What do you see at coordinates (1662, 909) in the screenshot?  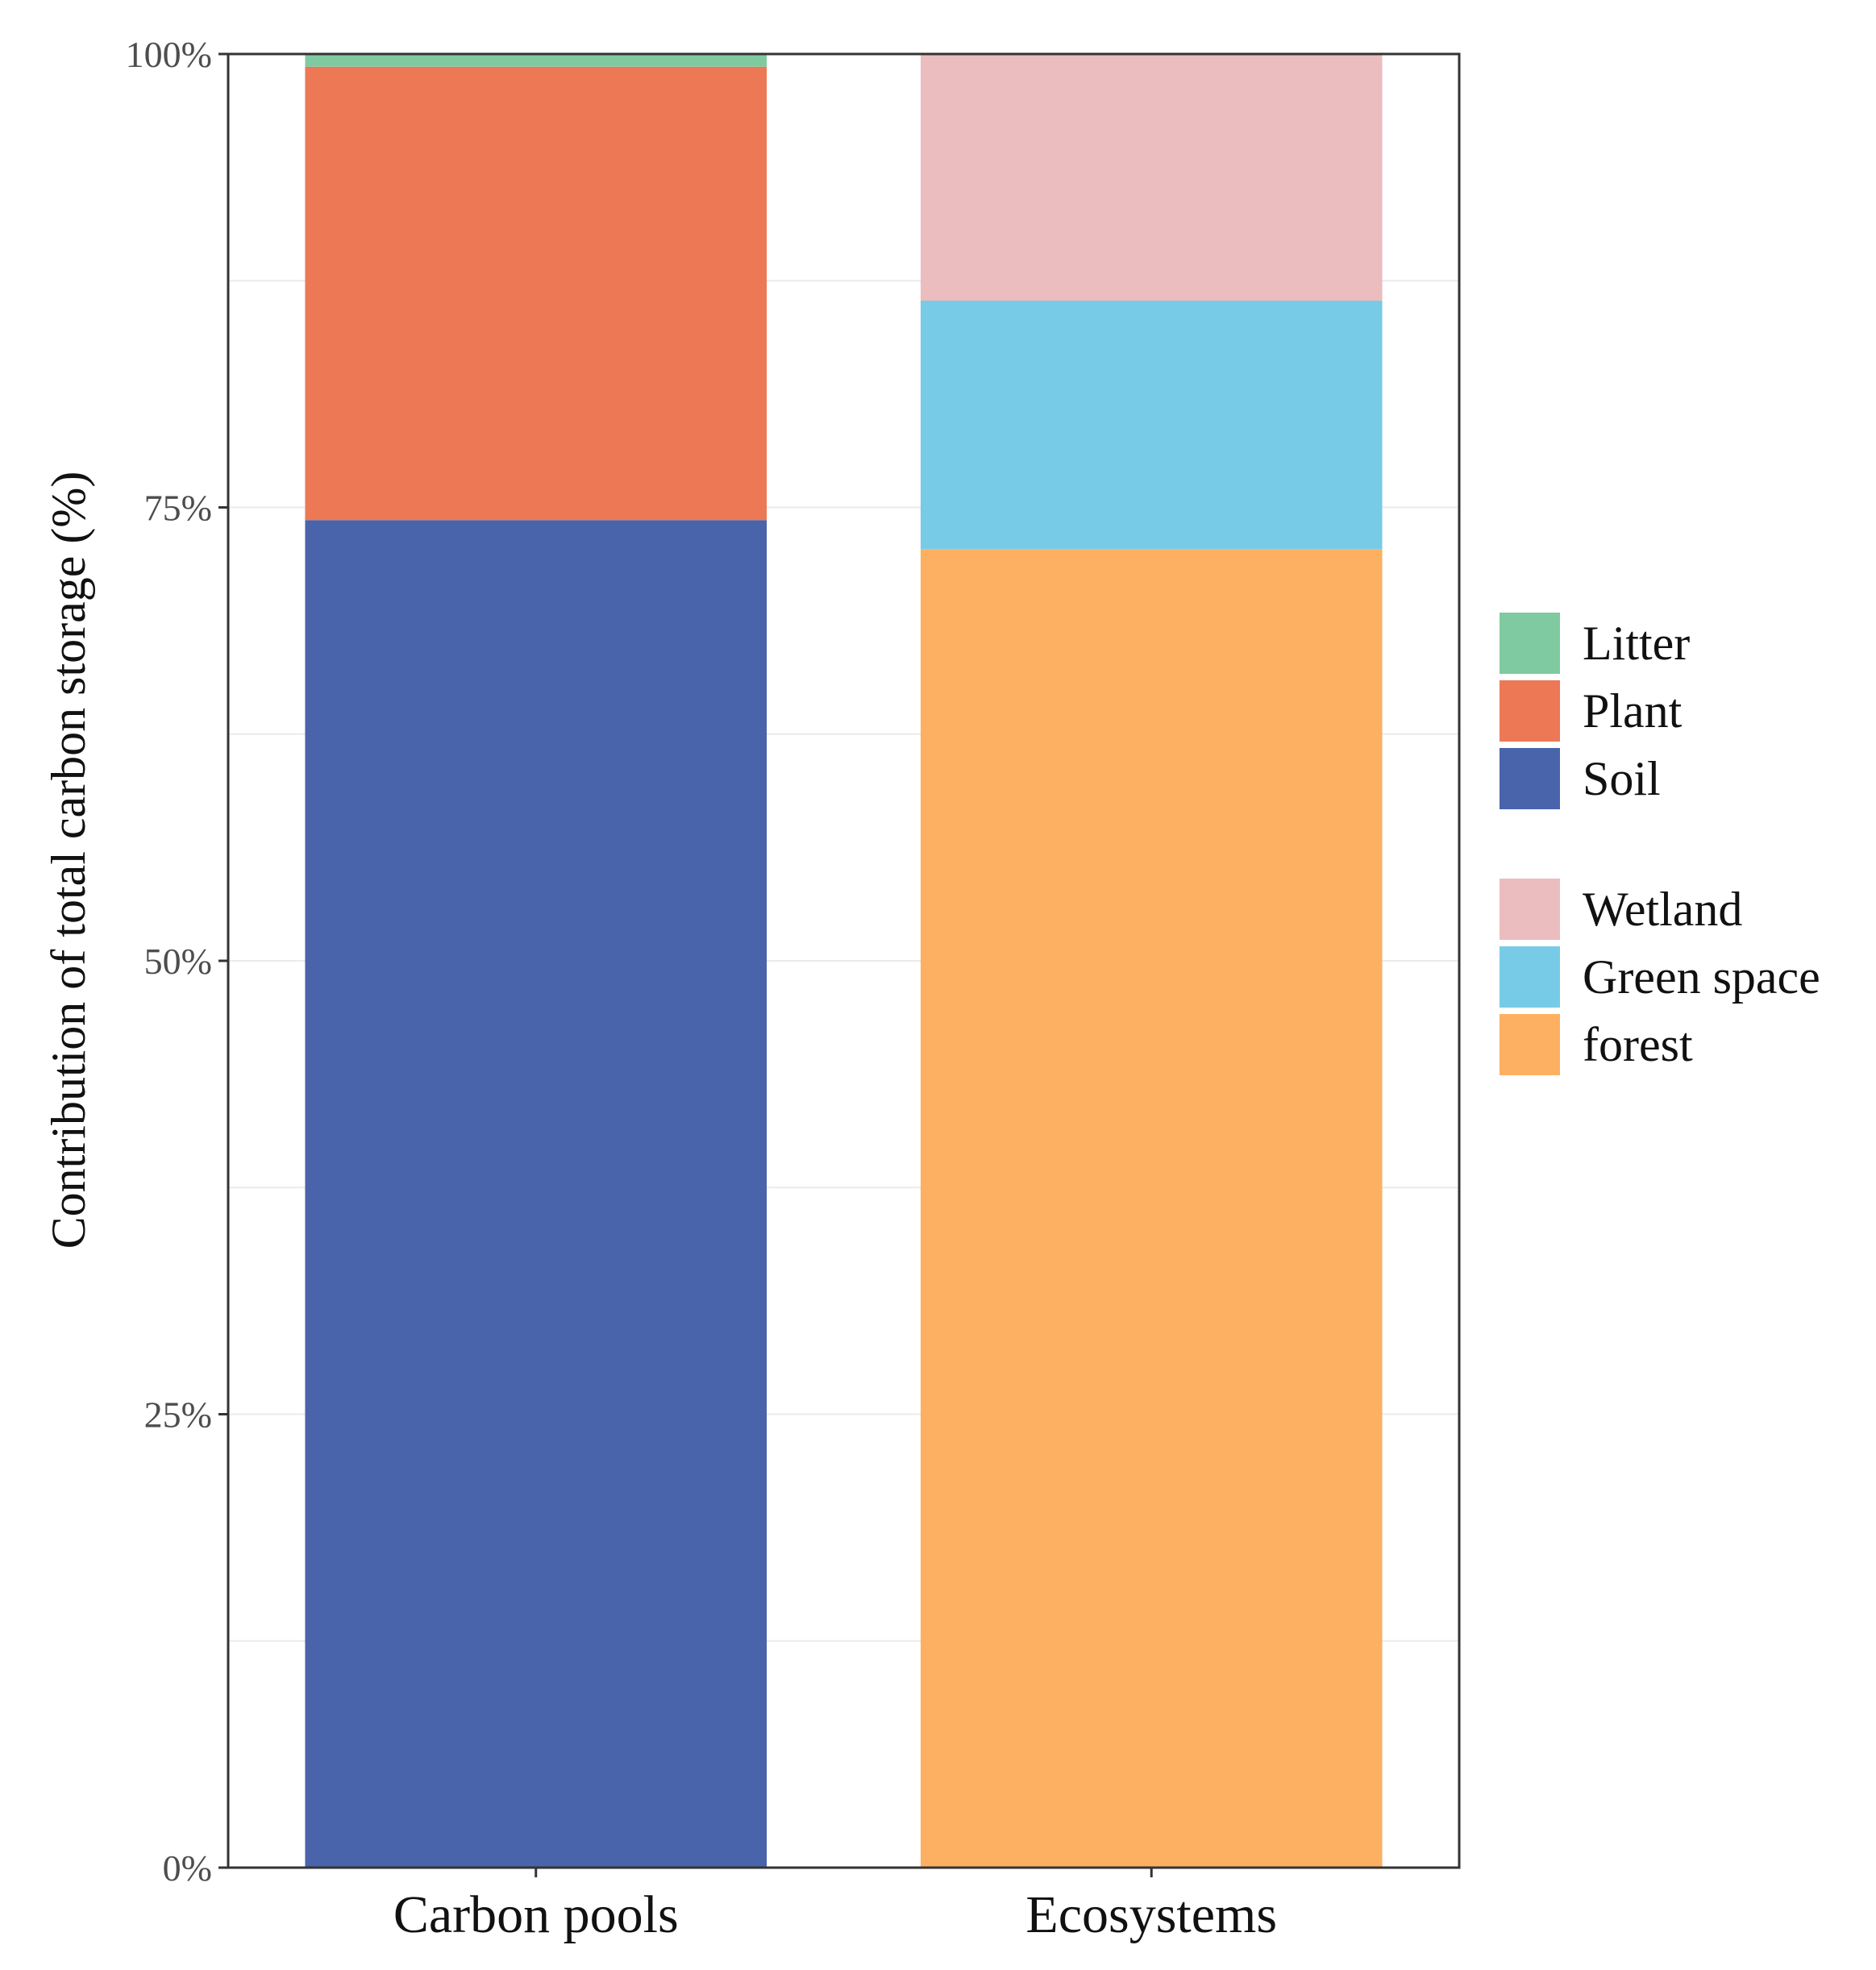 I see `legend-label-wetland: Wetland` at bounding box center [1662, 909].